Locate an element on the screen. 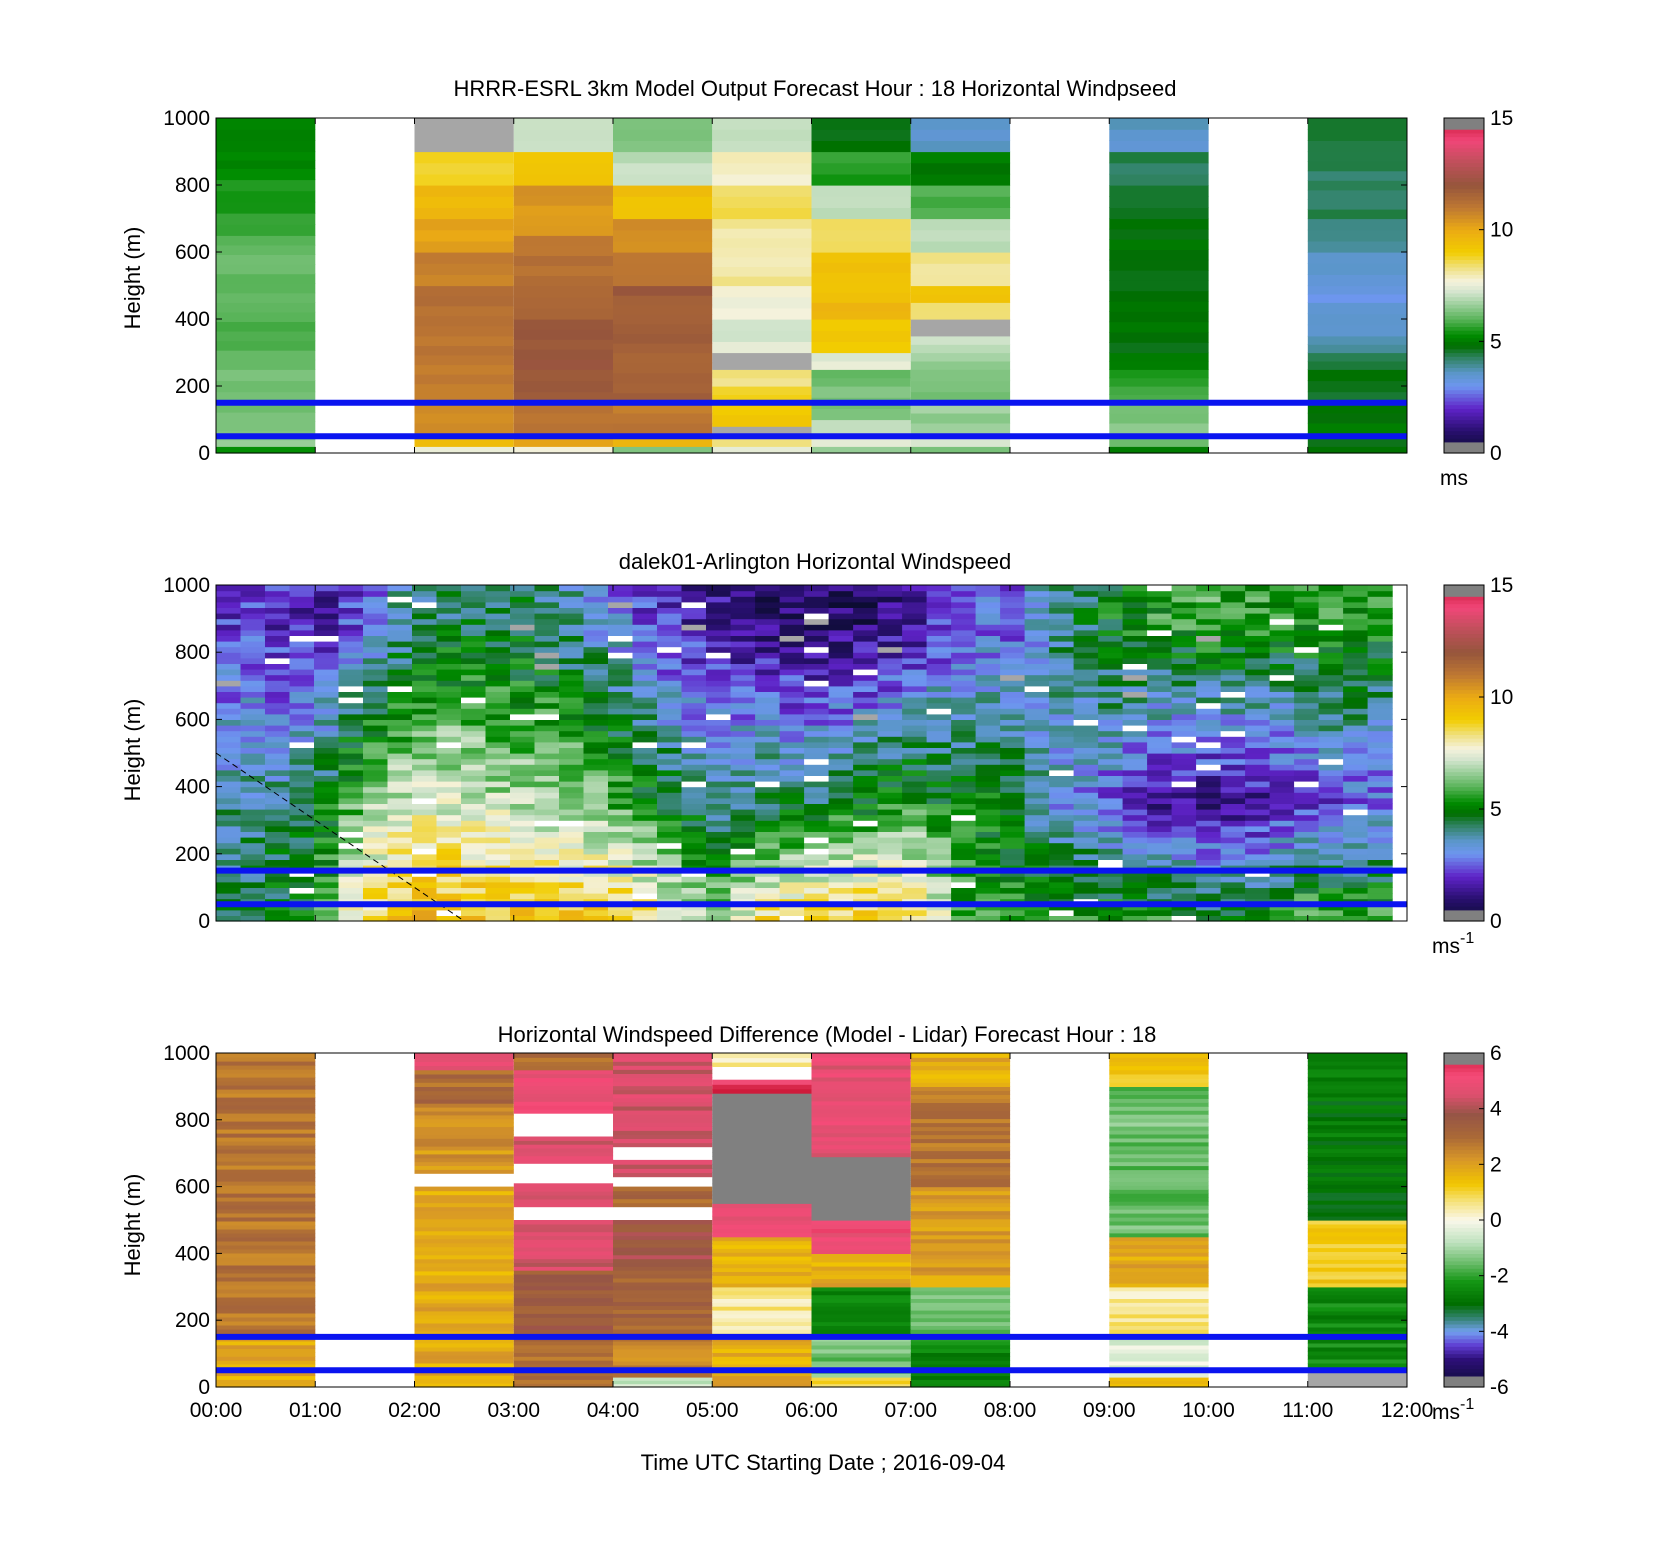 The height and width of the screenshot is (1561, 1680). colorbar-tick-label: 5 is located at coordinates (1496, 341).